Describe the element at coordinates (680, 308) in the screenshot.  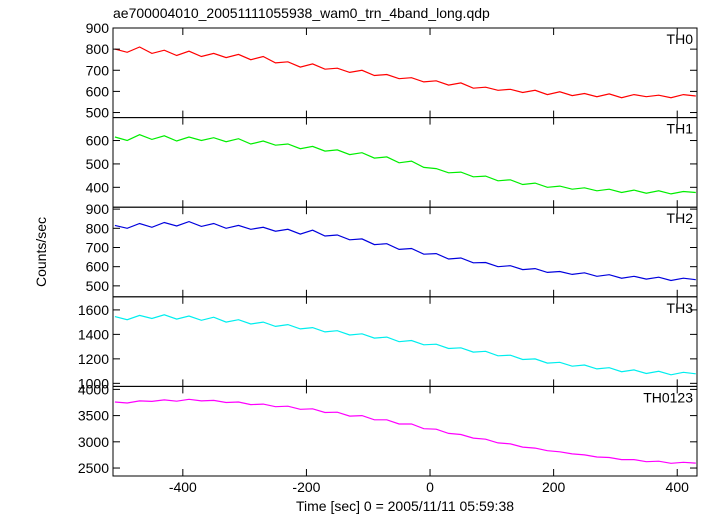
I see `panel-label: TH3` at that location.